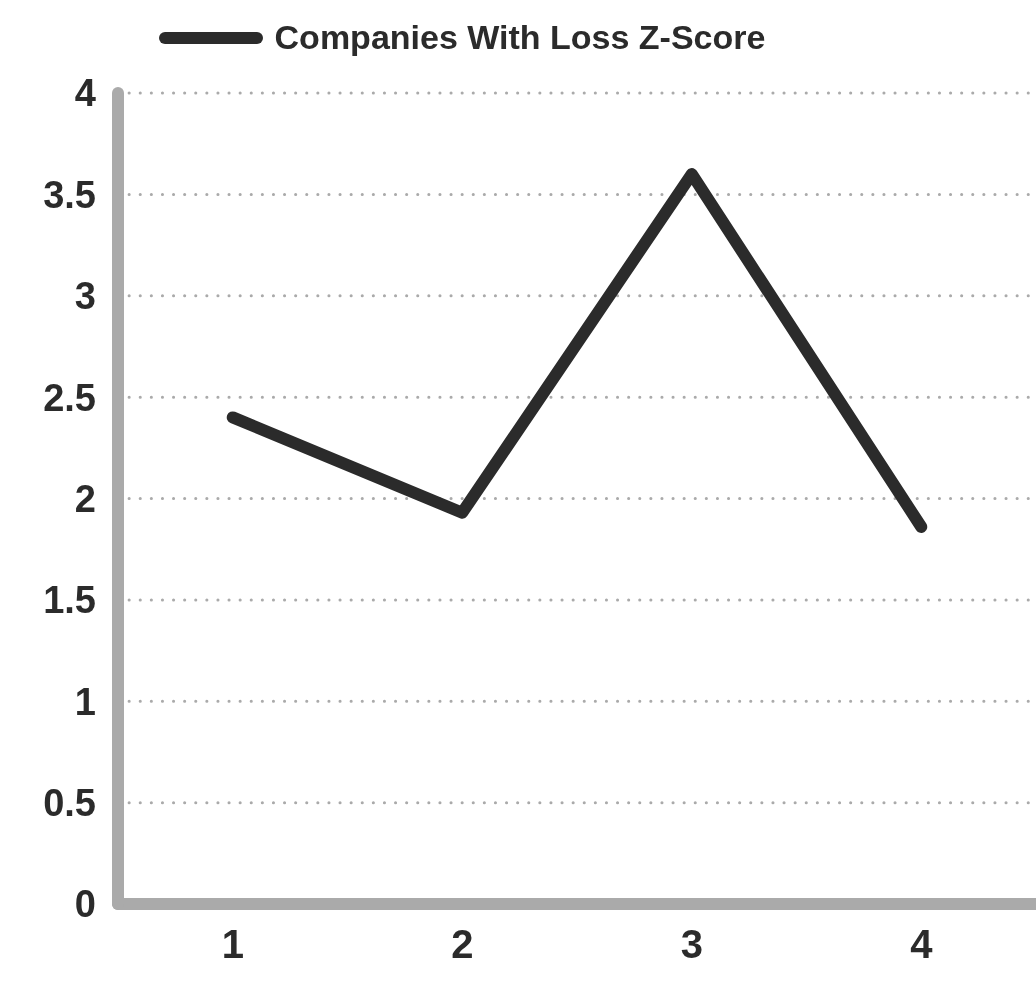 This screenshot has width=1036, height=992. Describe the element at coordinates (85, 498) in the screenshot. I see `y-tick-label: 2` at that location.